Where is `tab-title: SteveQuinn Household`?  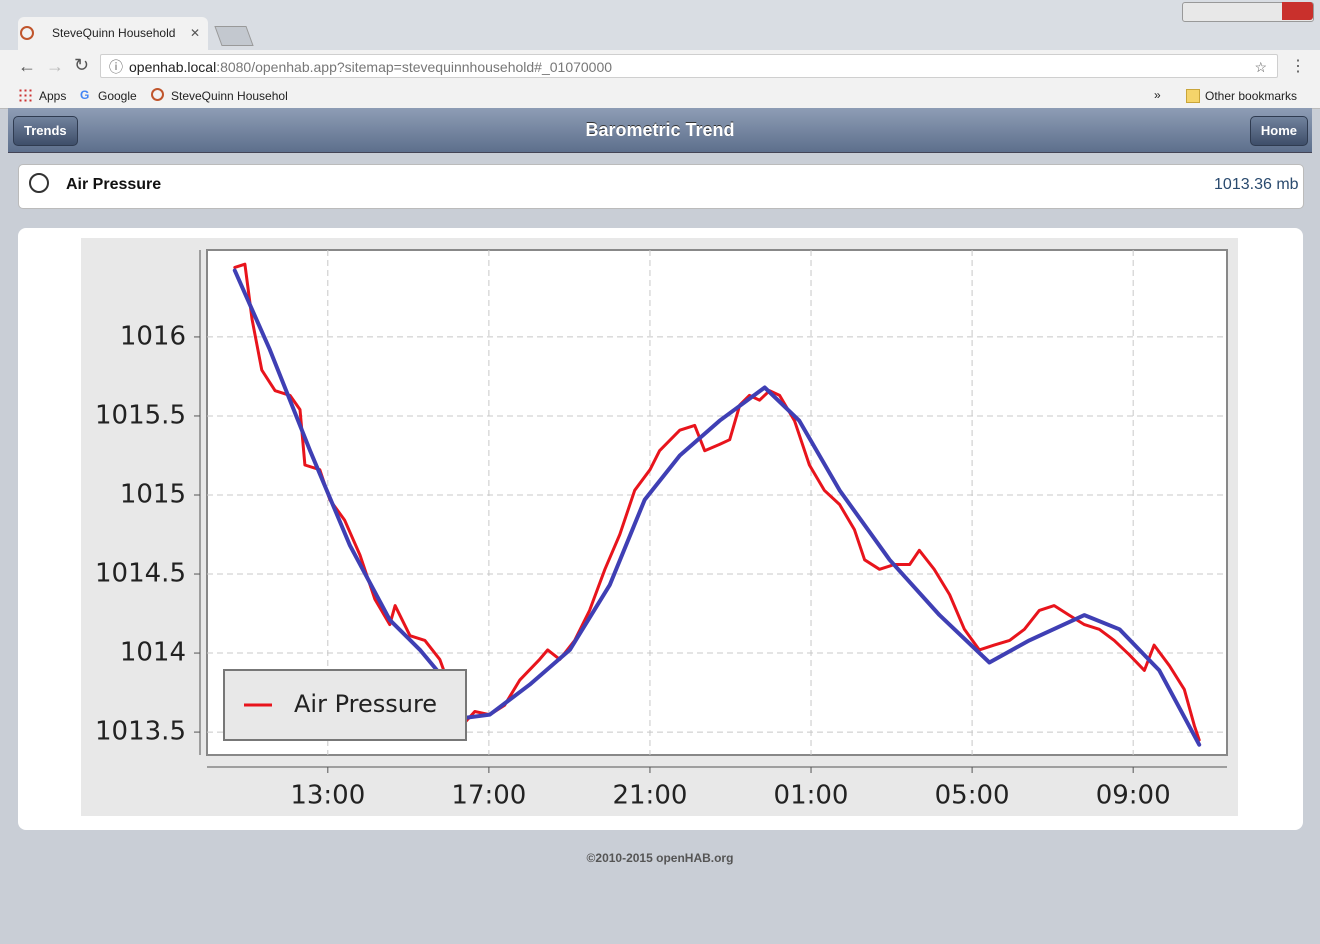 tab-title: SteveQuinn Household is located at coordinates (114, 33).